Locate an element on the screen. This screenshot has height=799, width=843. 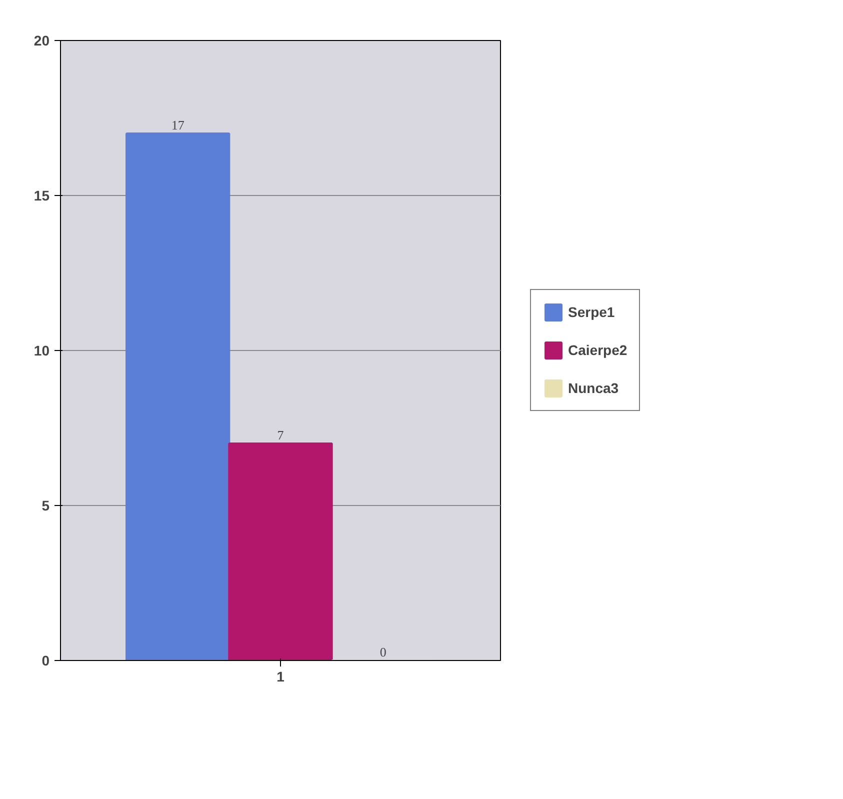
legend-label: Caierpe2 is located at coordinates (598, 350).